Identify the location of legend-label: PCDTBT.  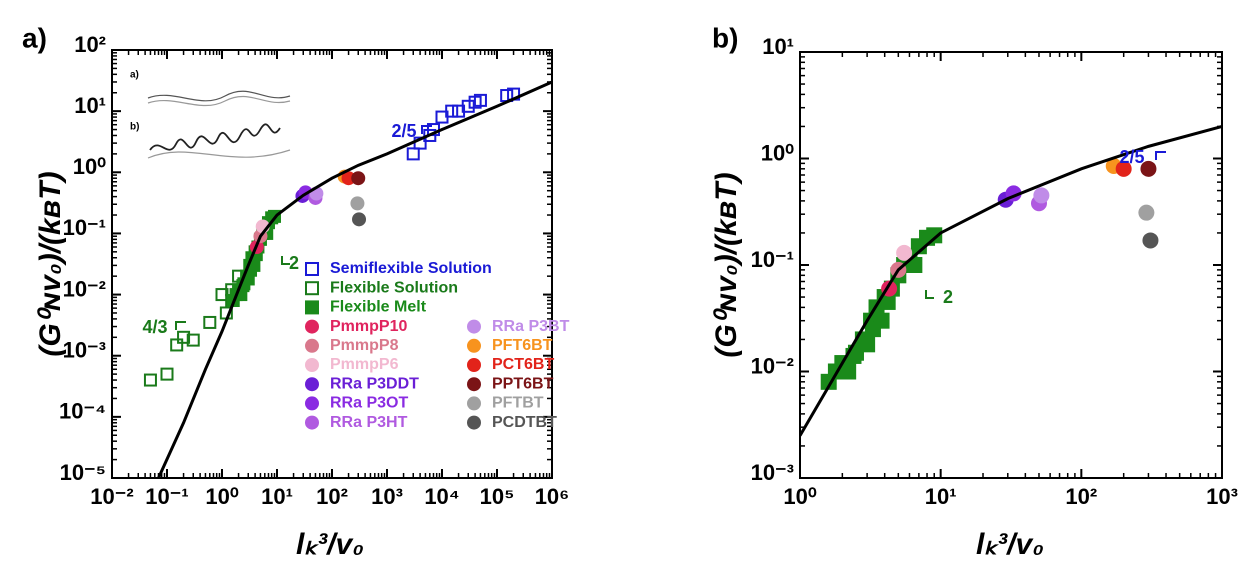
(524, 422).